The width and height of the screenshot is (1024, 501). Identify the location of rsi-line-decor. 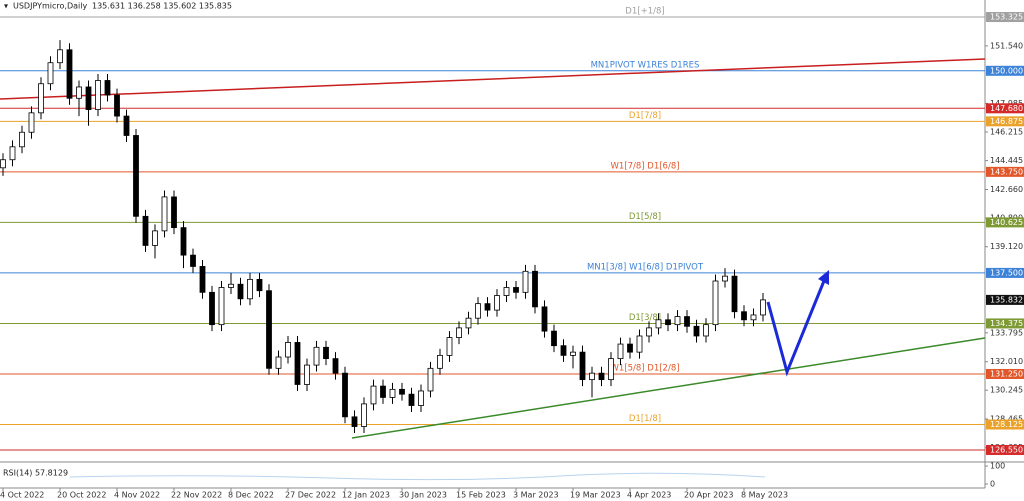
(417, 476).